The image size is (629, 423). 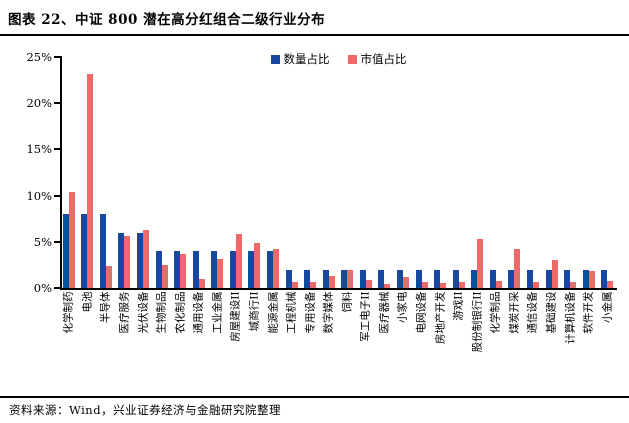 What do you see at coordinates (39, 149) in the screenshot?
I see `y-tick-label: 15%` at bounding box center [39, 149].